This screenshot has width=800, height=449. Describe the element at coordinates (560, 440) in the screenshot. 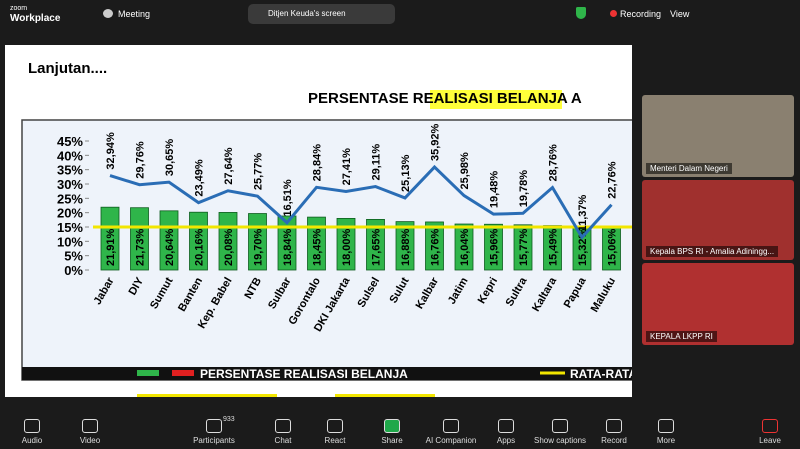

I see `button-label: Show captions` at that location.